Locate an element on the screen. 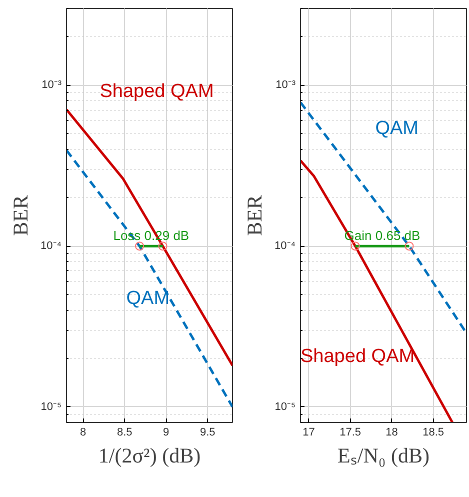 This screenshot has width=469, height=497. x-tick-label: 8 is located at coordinates (83, 432).